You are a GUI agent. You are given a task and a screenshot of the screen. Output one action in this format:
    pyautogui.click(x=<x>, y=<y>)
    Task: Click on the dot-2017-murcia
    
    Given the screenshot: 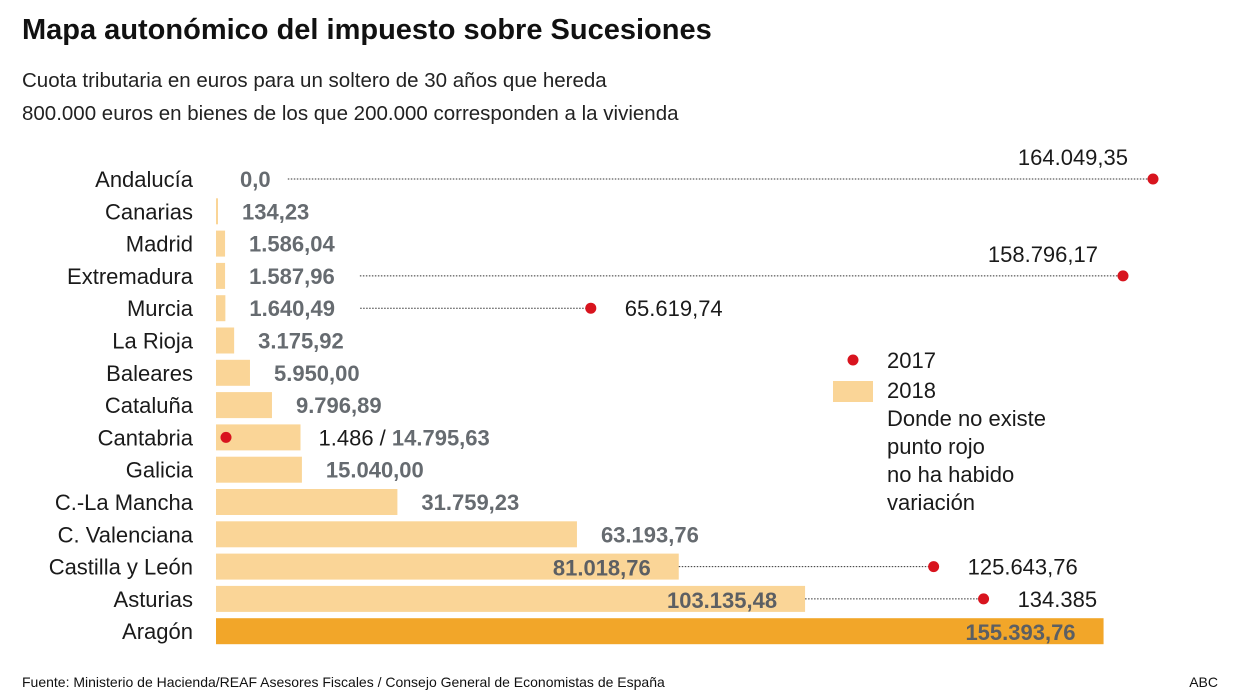 What is the action you would take?
    pyautogui.click(x=591, y=308)
    